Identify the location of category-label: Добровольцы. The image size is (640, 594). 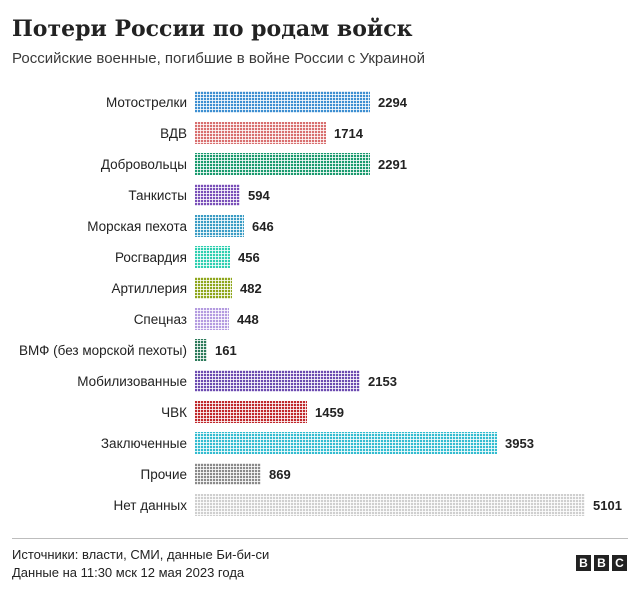
(144, 164).